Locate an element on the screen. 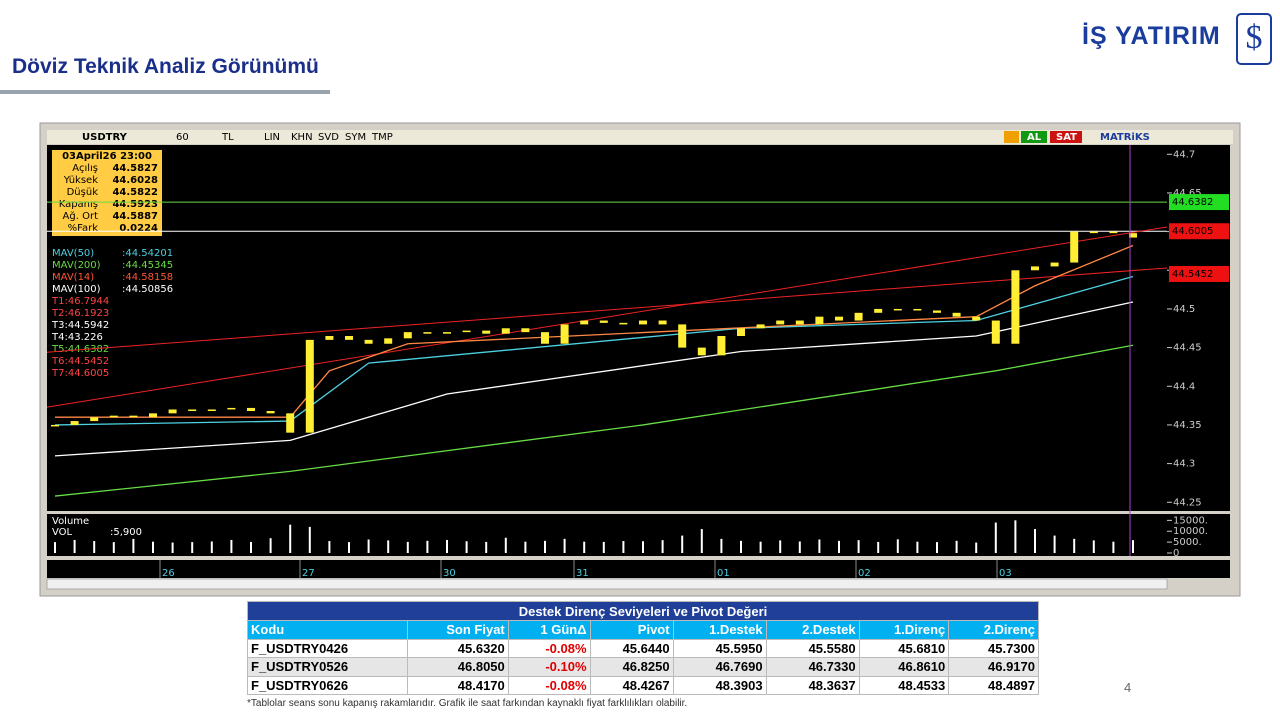 The image size is (1280, 720). toolbar-button: TMP is located at coordinates (382, 137).